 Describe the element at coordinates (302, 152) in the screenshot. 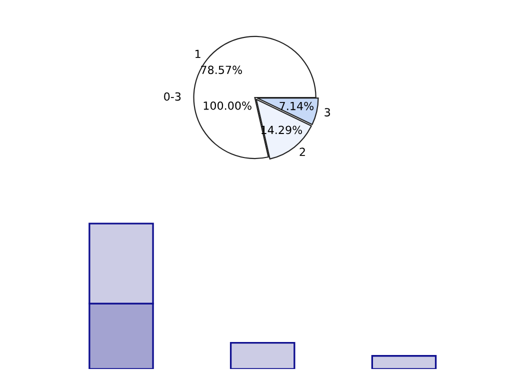

I see `slice-label: 2` at that location.